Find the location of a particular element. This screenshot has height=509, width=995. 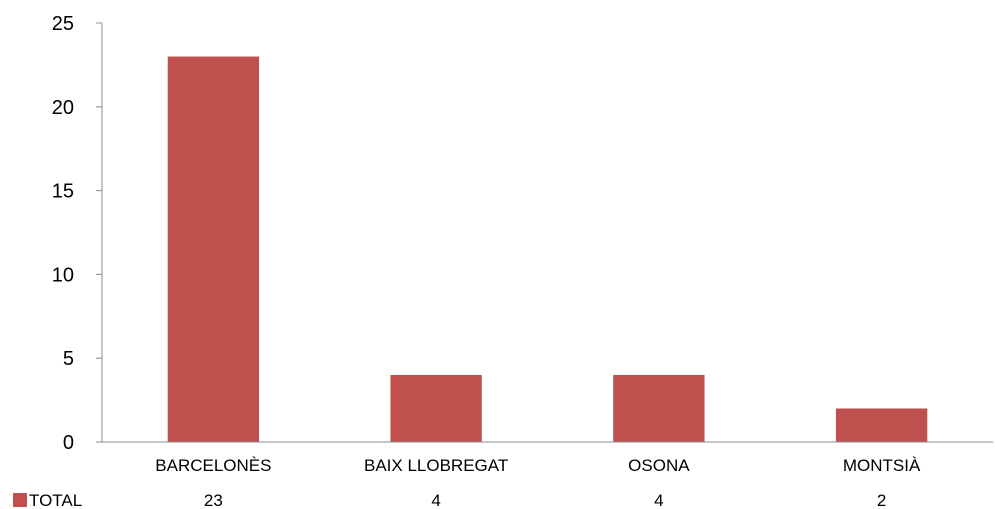

data-table: TOTAL 23 4 4 2 is located at coordinates (449, 500).